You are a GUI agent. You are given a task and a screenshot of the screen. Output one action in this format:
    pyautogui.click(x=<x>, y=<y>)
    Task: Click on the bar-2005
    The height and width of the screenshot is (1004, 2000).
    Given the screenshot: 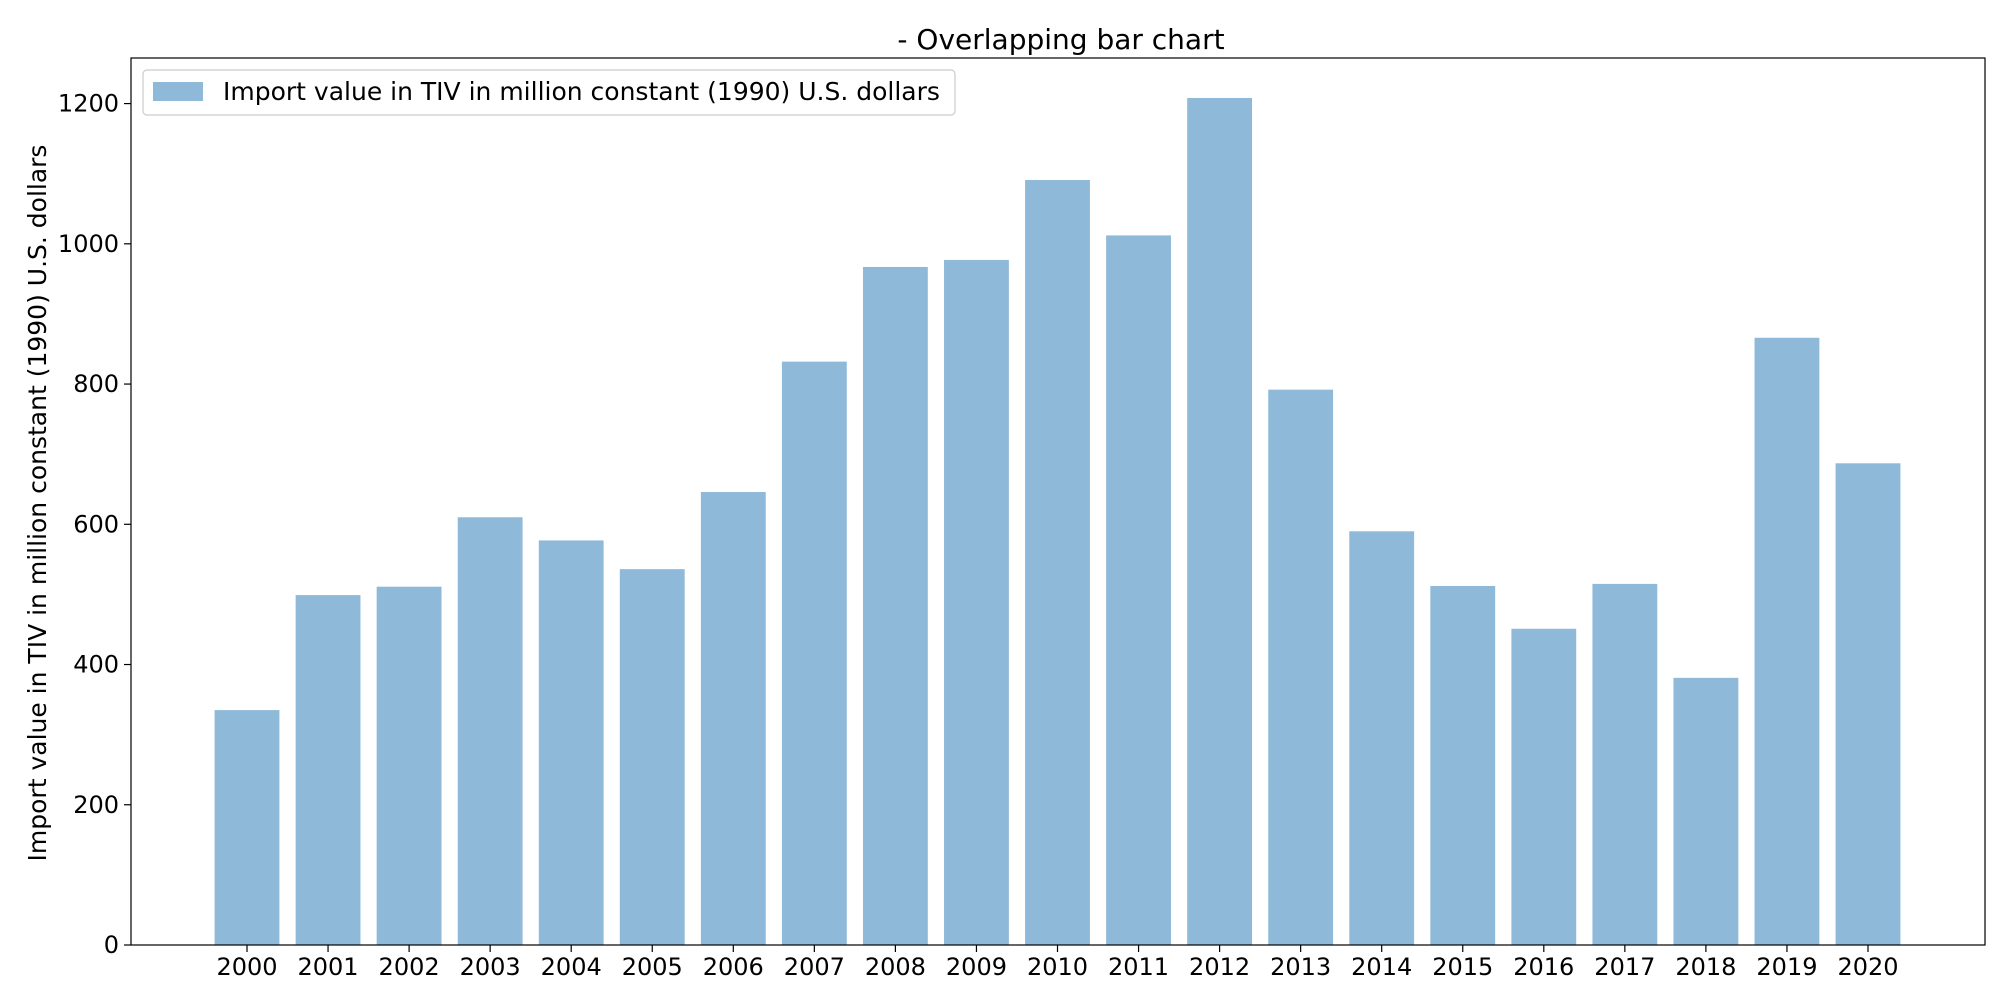 What is the action you would take?
    pyautogui.click(x=652, y=757)
    